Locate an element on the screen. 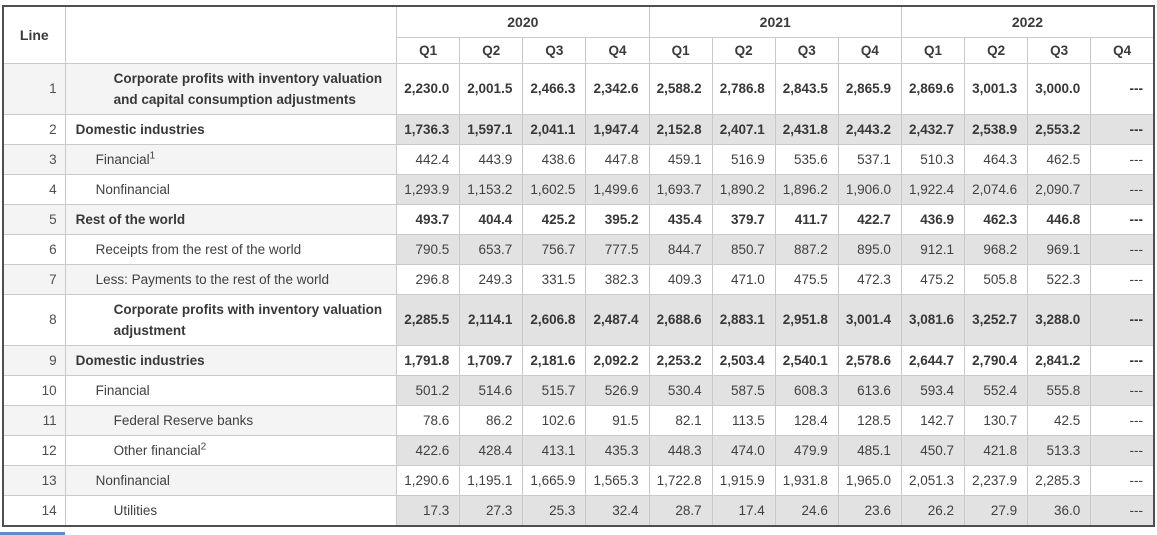 This screenshot has width=1157, height=535. cell-value: 1,791.8 is located at coordinates (428, 360).